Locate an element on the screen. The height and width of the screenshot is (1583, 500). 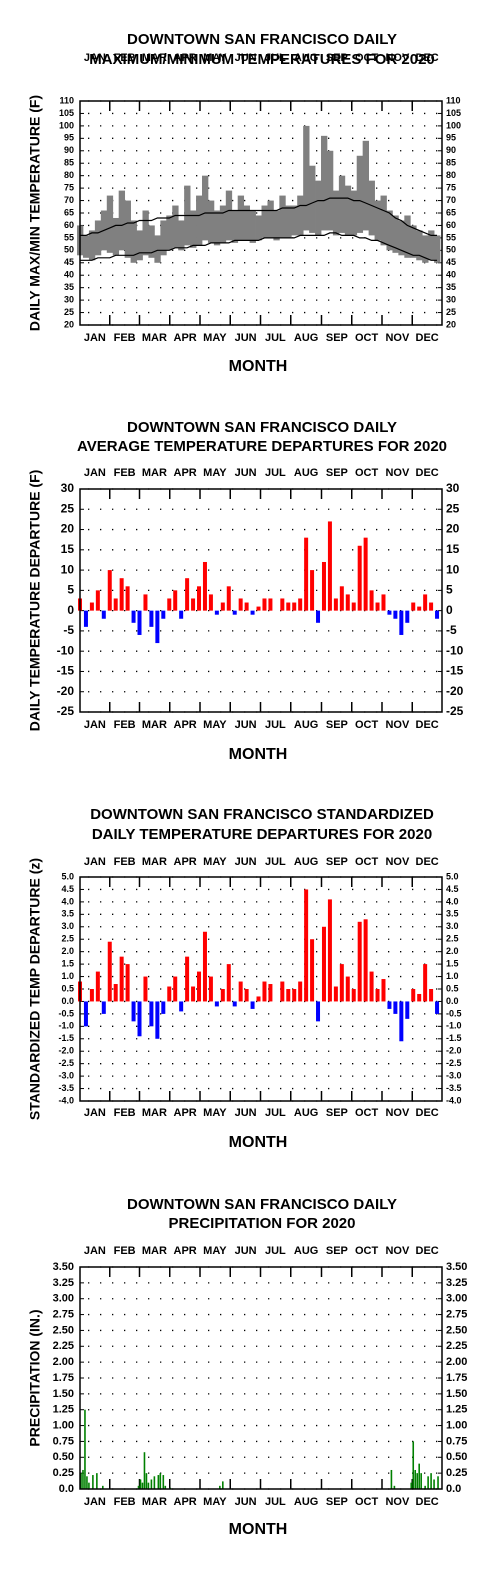
y-tick-label: 1.0 is located at coordinates (67, 976).